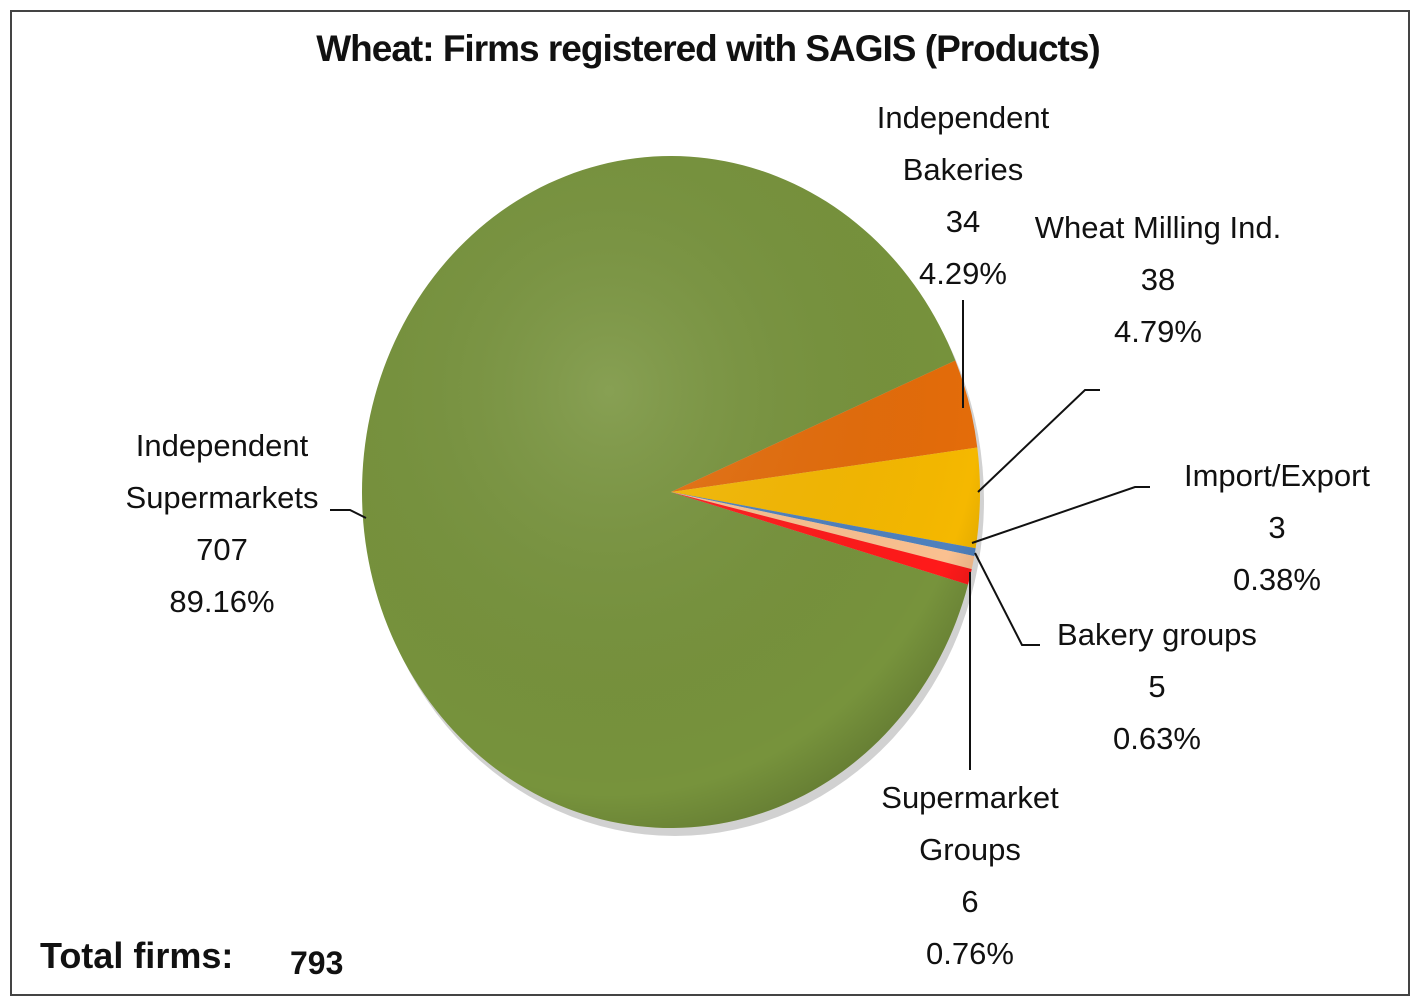  I want to click on label-name: Independent Supermarkets, so click(222, 471).